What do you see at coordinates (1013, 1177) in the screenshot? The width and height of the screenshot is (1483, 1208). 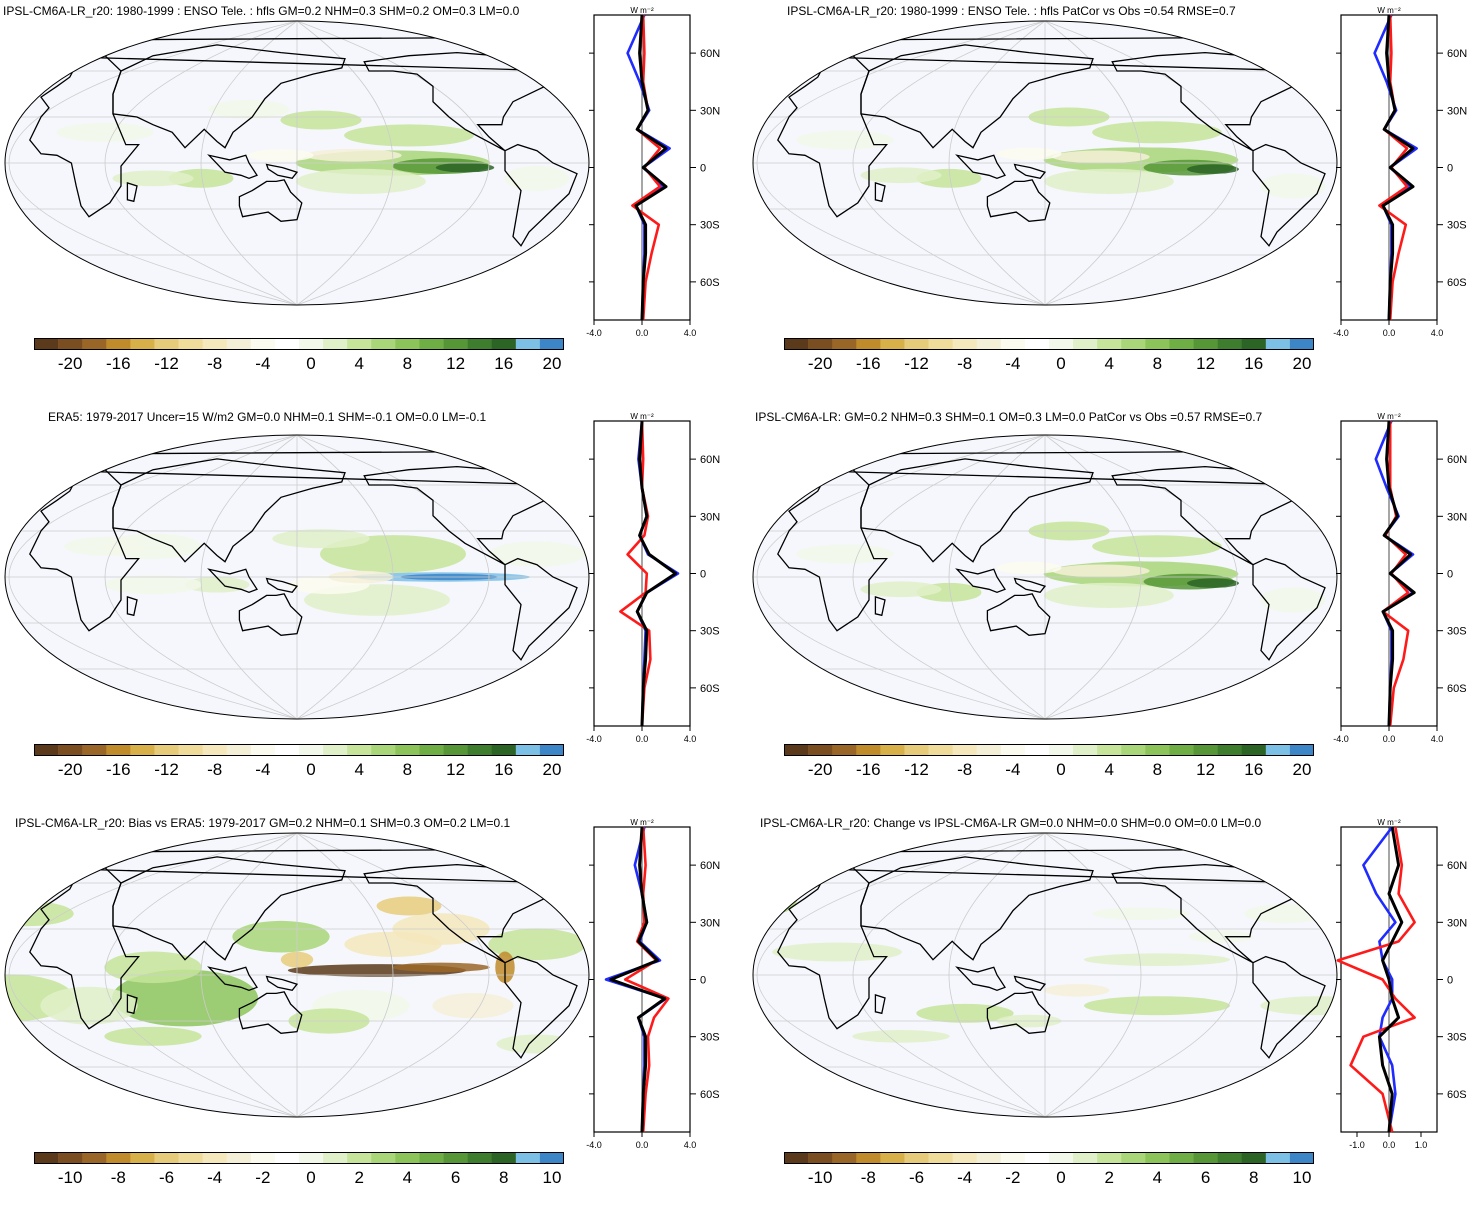 I see `colorbar-tick-label: -2` at bounding box center [1013, 1177].